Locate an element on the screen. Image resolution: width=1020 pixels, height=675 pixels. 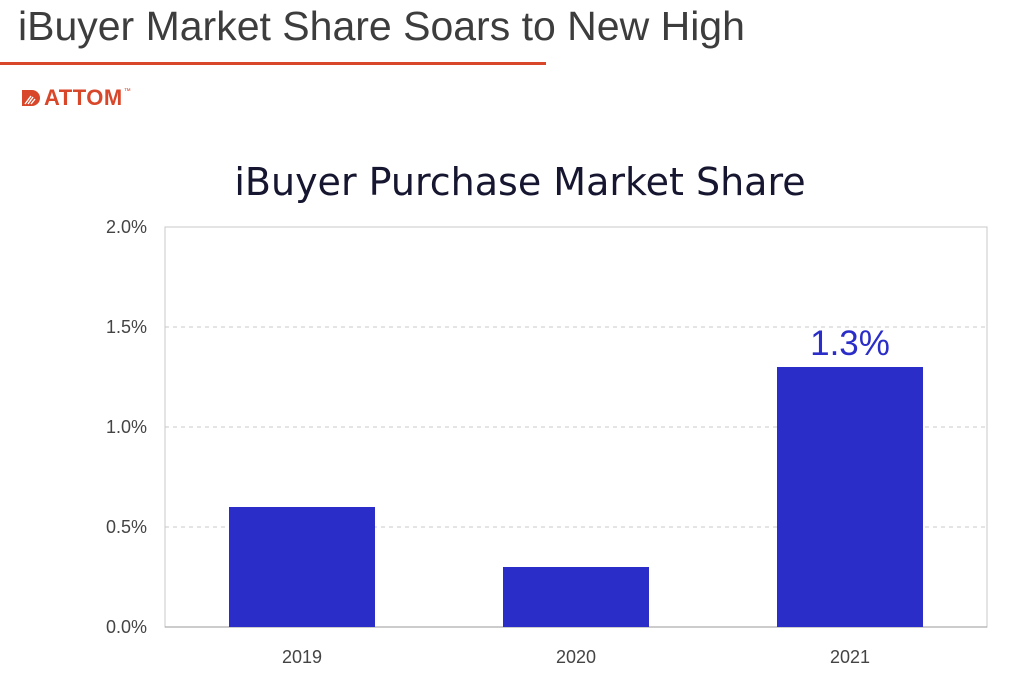
page-title: iBuyer Market Share Soars to New High is located at coordinates (381, 26).